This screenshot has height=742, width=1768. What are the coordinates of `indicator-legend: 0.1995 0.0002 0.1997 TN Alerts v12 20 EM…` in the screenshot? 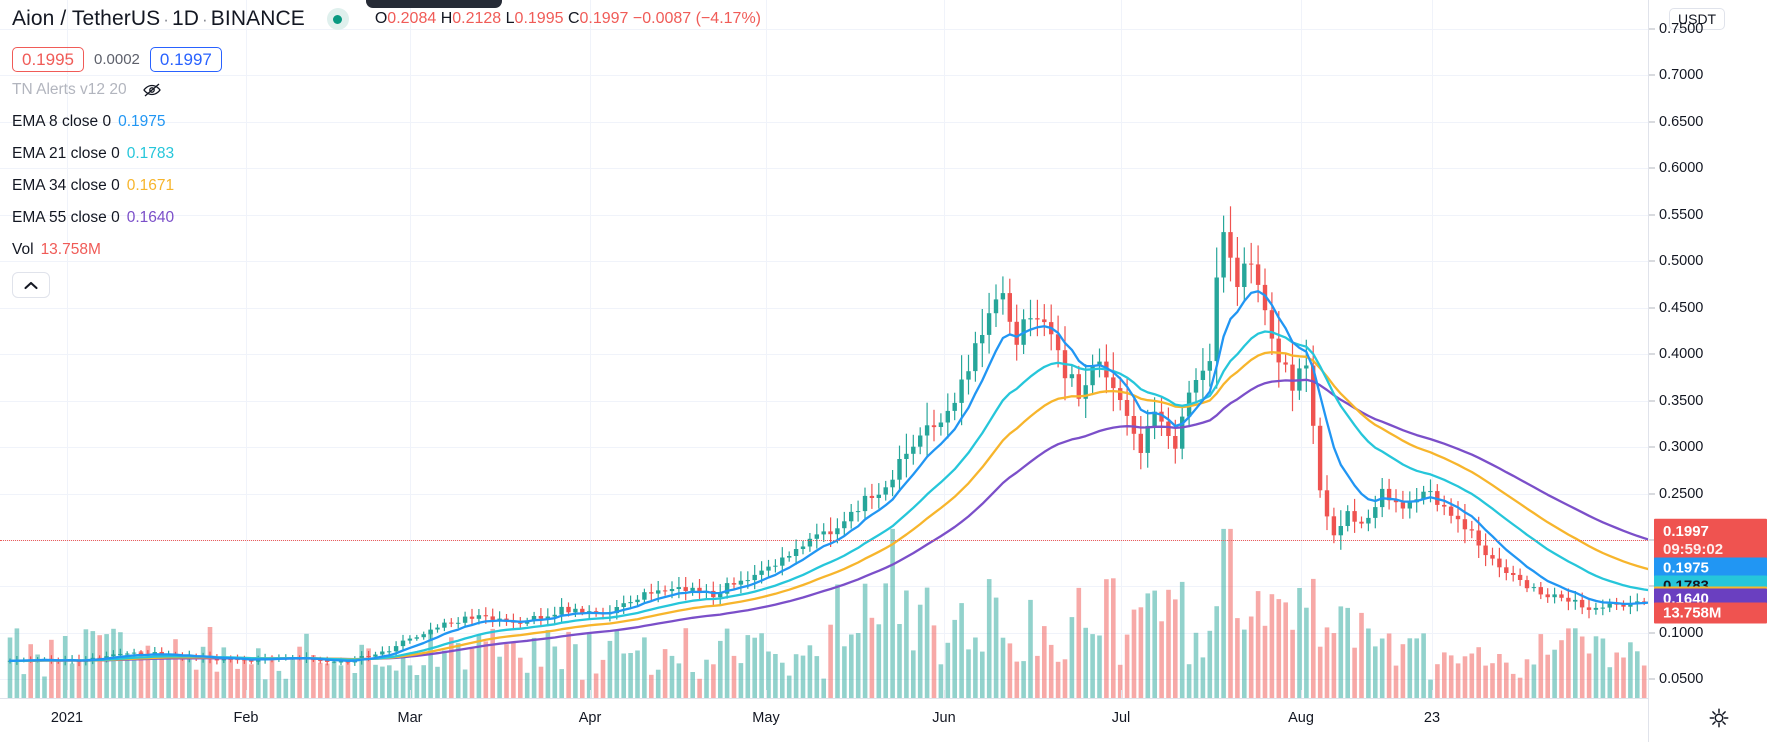 It's located at (117, 171).